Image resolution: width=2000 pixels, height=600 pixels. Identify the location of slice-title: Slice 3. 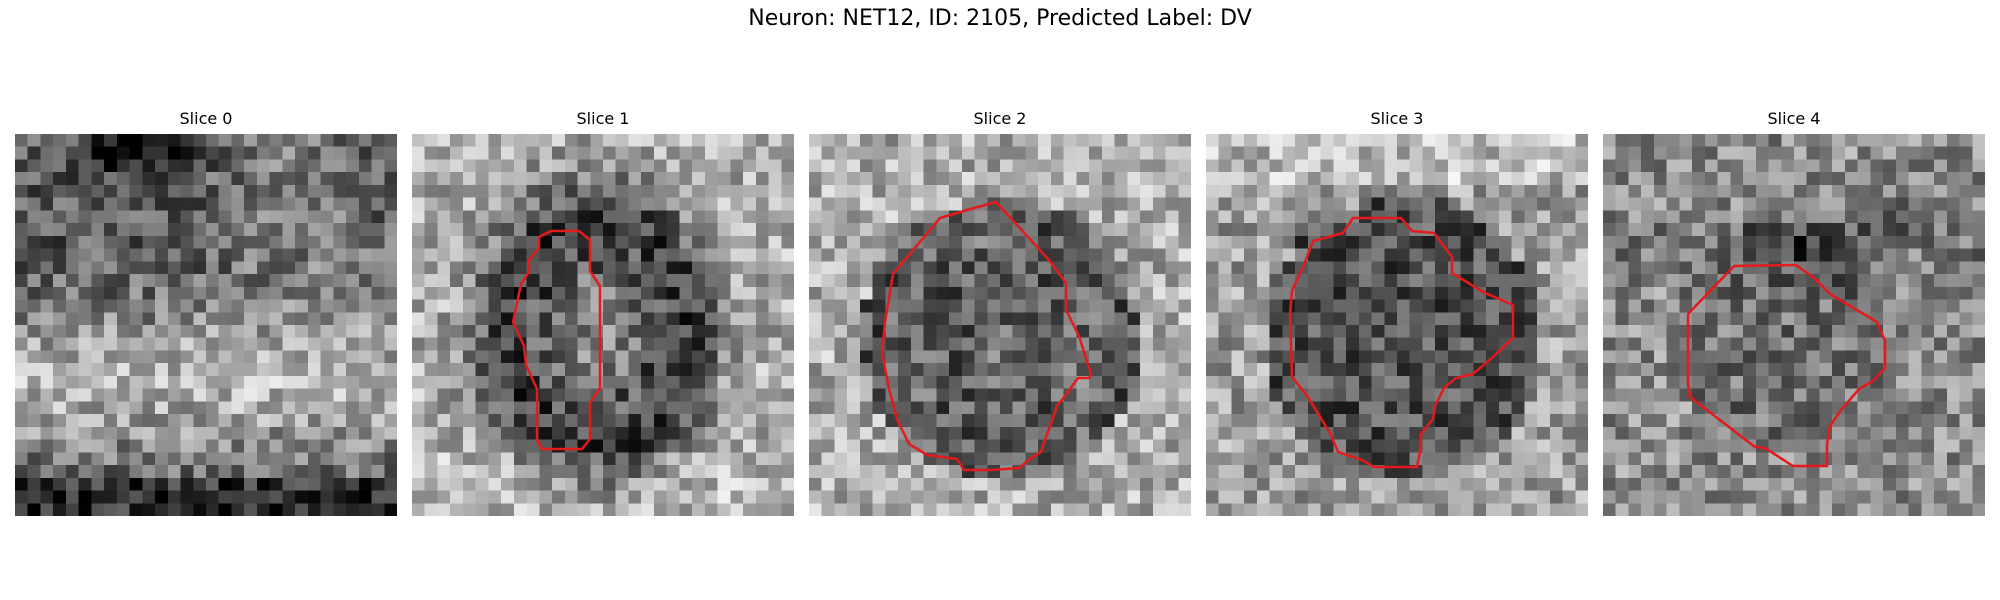
(1397, 118).